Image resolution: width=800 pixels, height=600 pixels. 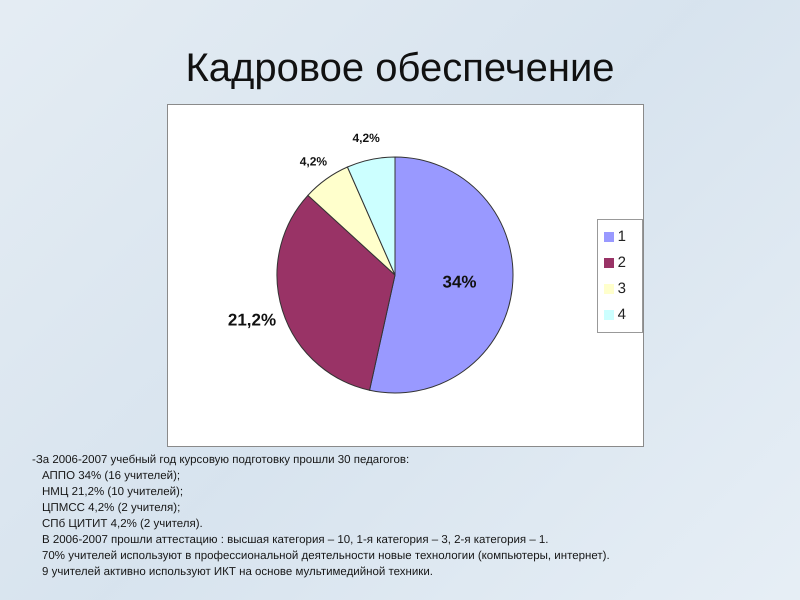 What do you see at coordinates (622, 314) in the screenshot?
I see `legend-label: 4` at bounding box center [622, 314].